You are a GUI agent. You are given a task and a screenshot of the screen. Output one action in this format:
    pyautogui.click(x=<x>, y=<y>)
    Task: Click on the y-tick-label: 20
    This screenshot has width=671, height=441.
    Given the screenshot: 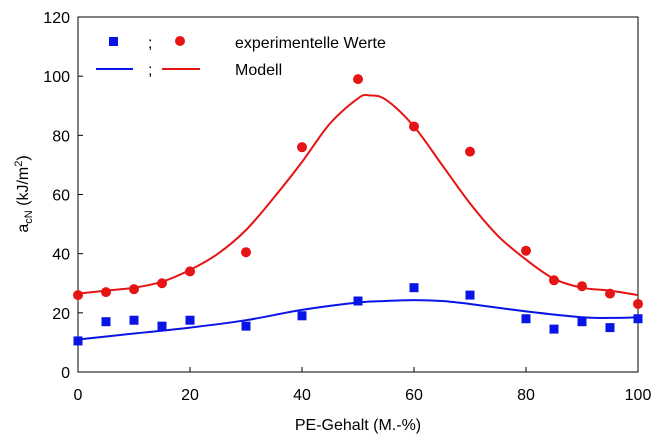 What is the action you would take?
    pyautogui.click(x=61, y=314)
    